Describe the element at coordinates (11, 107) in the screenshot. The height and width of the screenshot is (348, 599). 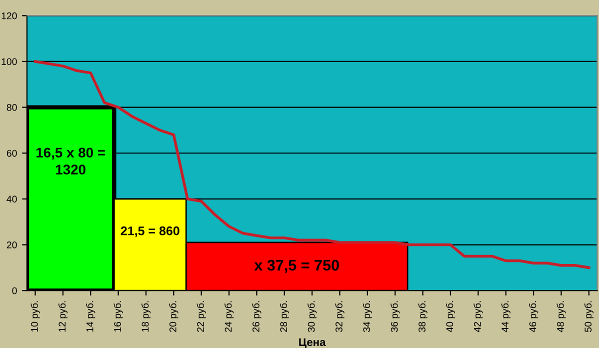
I see `y-tick-label: 80` at that location.